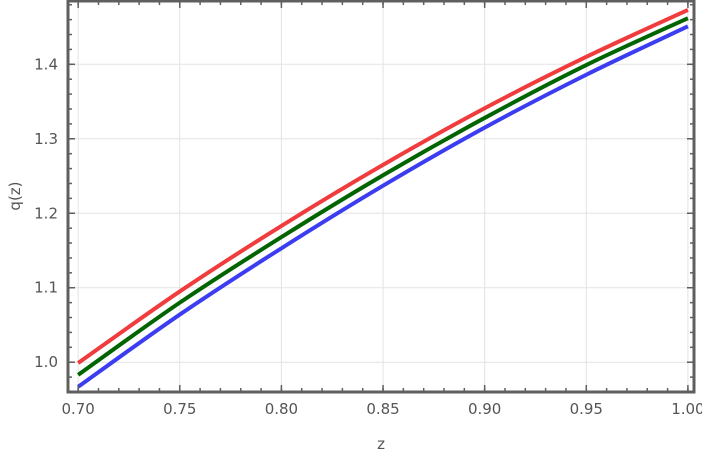 The height and width of the screenshot is (455, 702). Describe the element at coordinates (586, 409) in the screenshot. I see `x-tick-label: 0.95` at that location.